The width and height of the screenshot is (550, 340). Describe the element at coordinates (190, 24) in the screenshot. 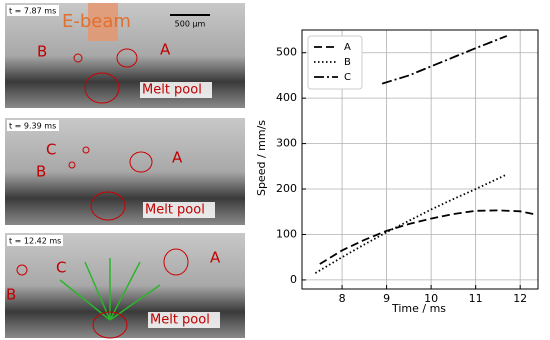

I see `scale-label: 500 µm` at that location.